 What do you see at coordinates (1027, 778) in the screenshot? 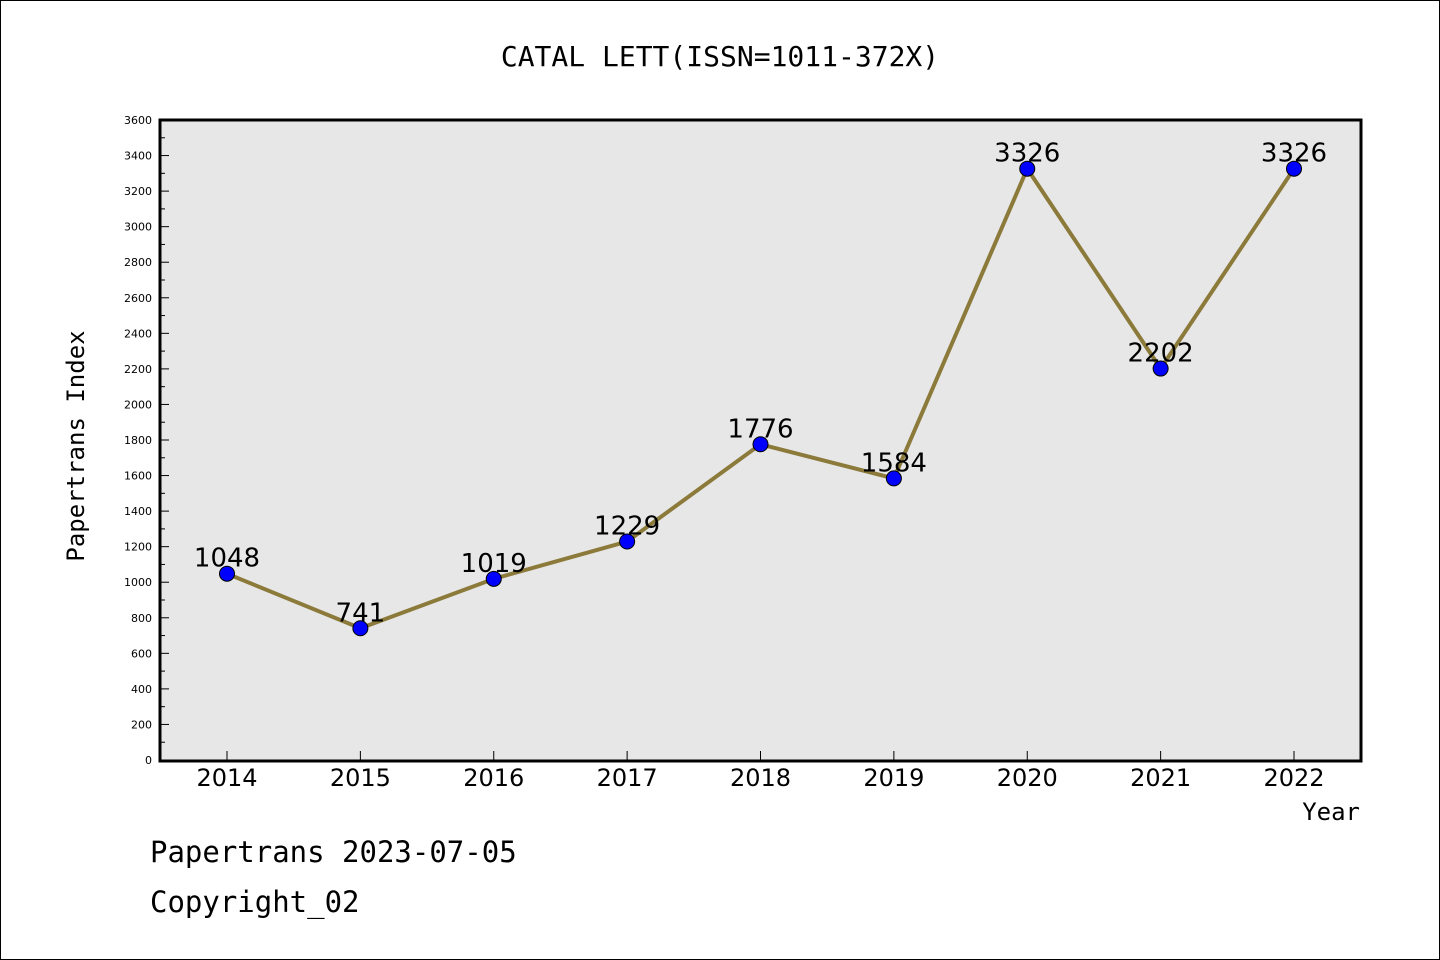
I see `x-tick-label: 2020` at bounding box center [1027, 778].